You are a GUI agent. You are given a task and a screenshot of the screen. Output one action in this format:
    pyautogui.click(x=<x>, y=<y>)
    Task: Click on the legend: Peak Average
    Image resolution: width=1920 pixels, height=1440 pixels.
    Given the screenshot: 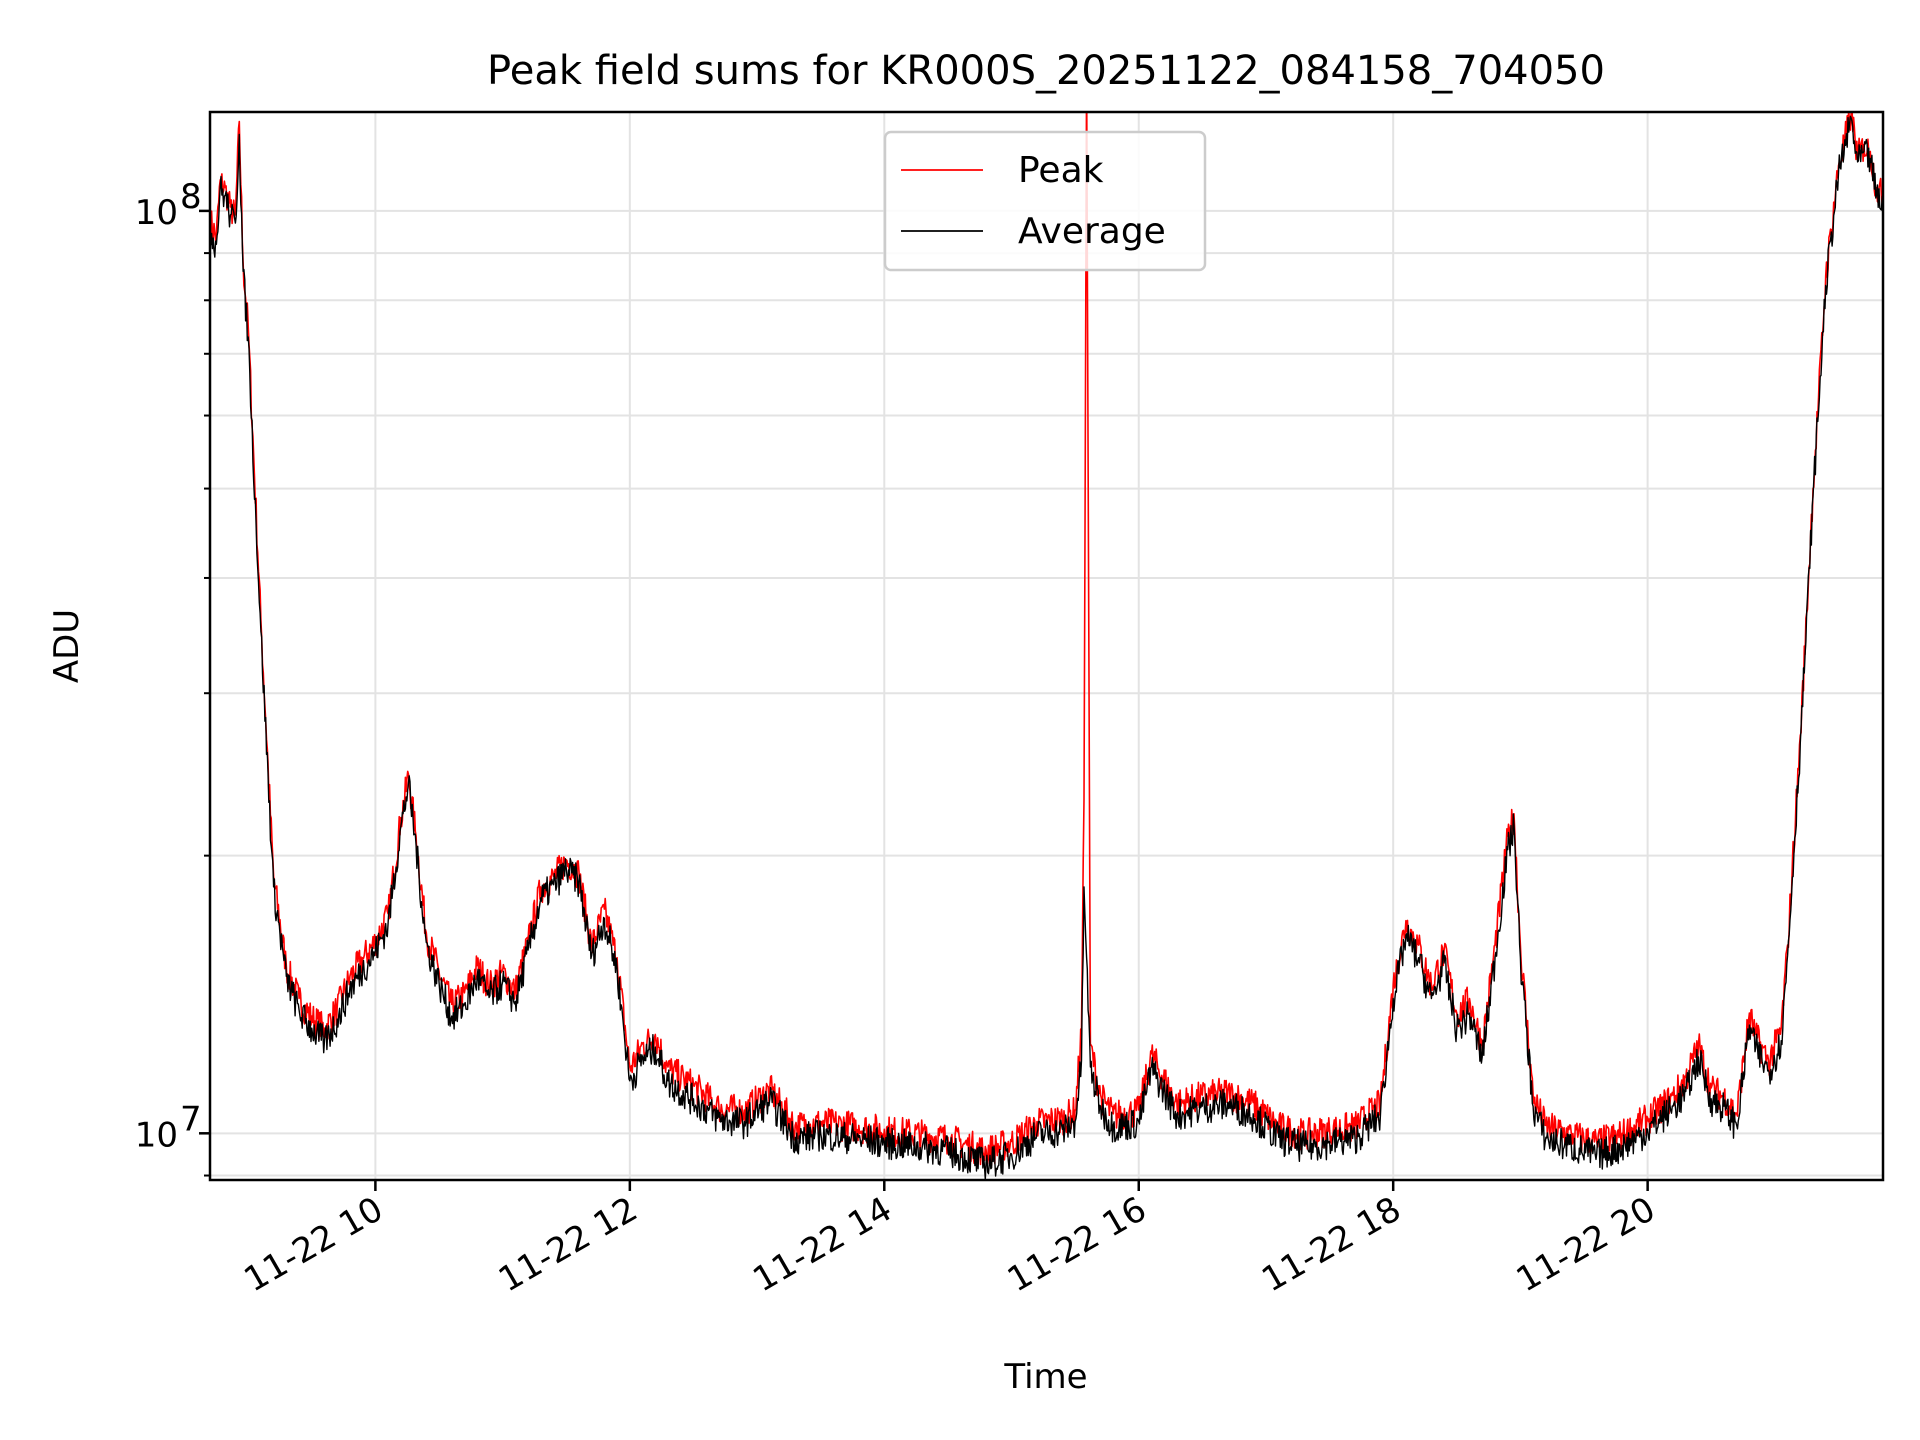 What is the action you would take?
    pyautogui.click(x=1045, y=201)
    